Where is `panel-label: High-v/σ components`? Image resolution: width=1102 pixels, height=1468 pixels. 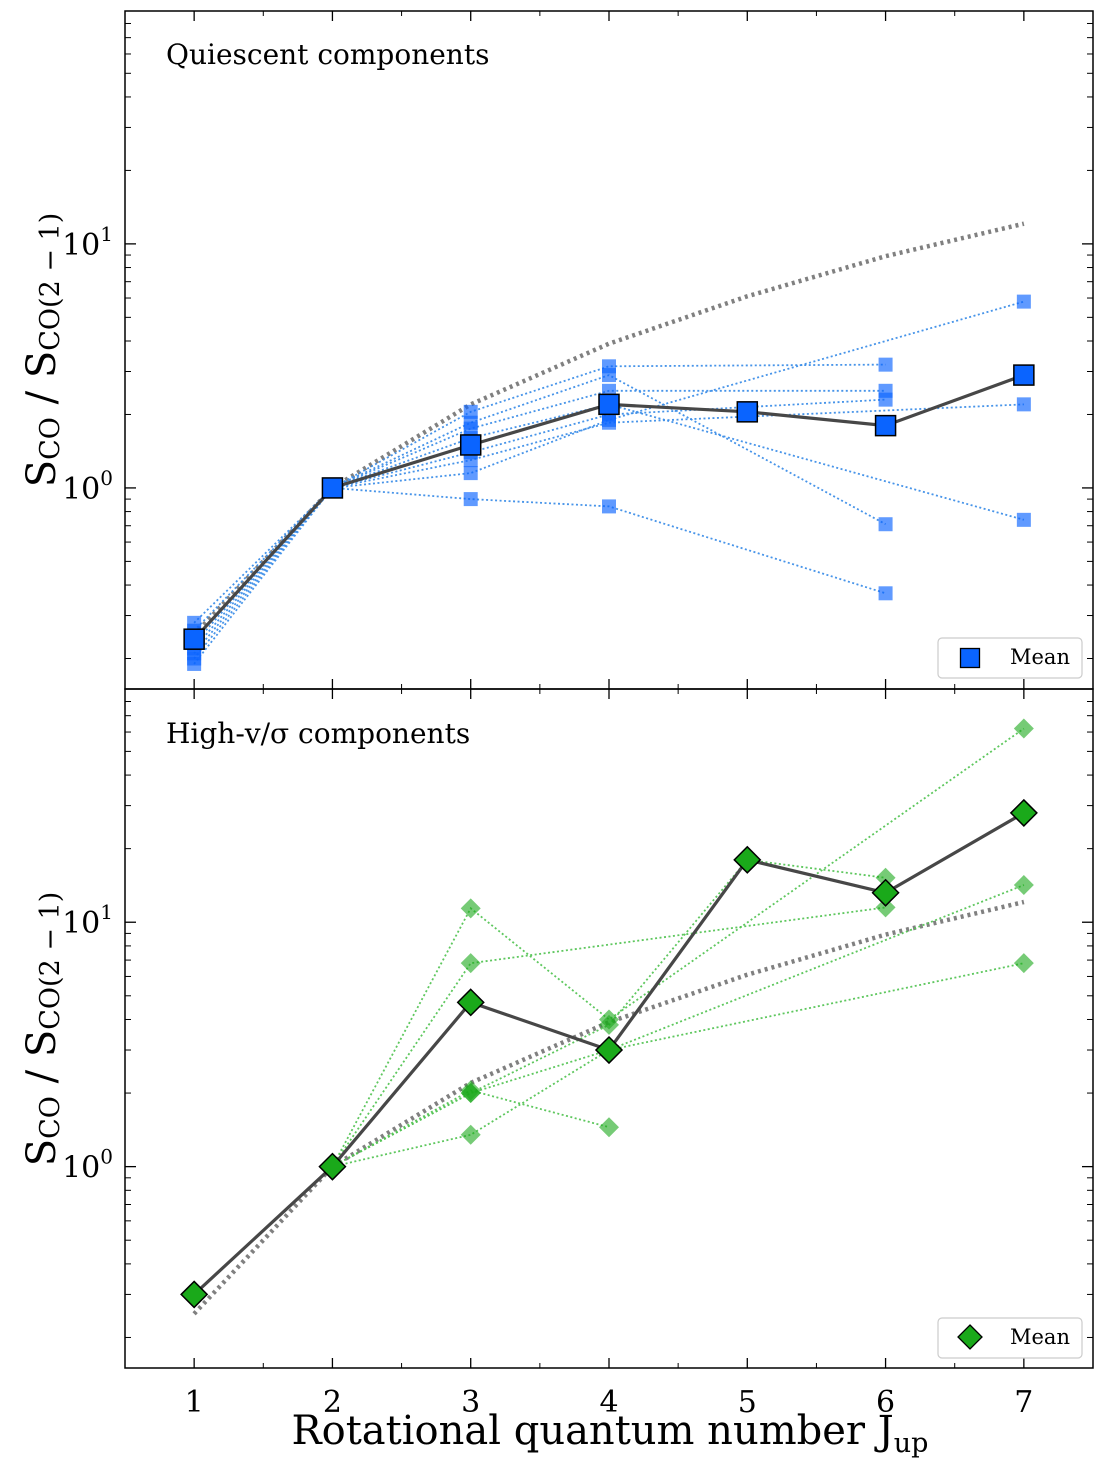 panel-label: High-v/σ components is located at coordinates (318, 733).